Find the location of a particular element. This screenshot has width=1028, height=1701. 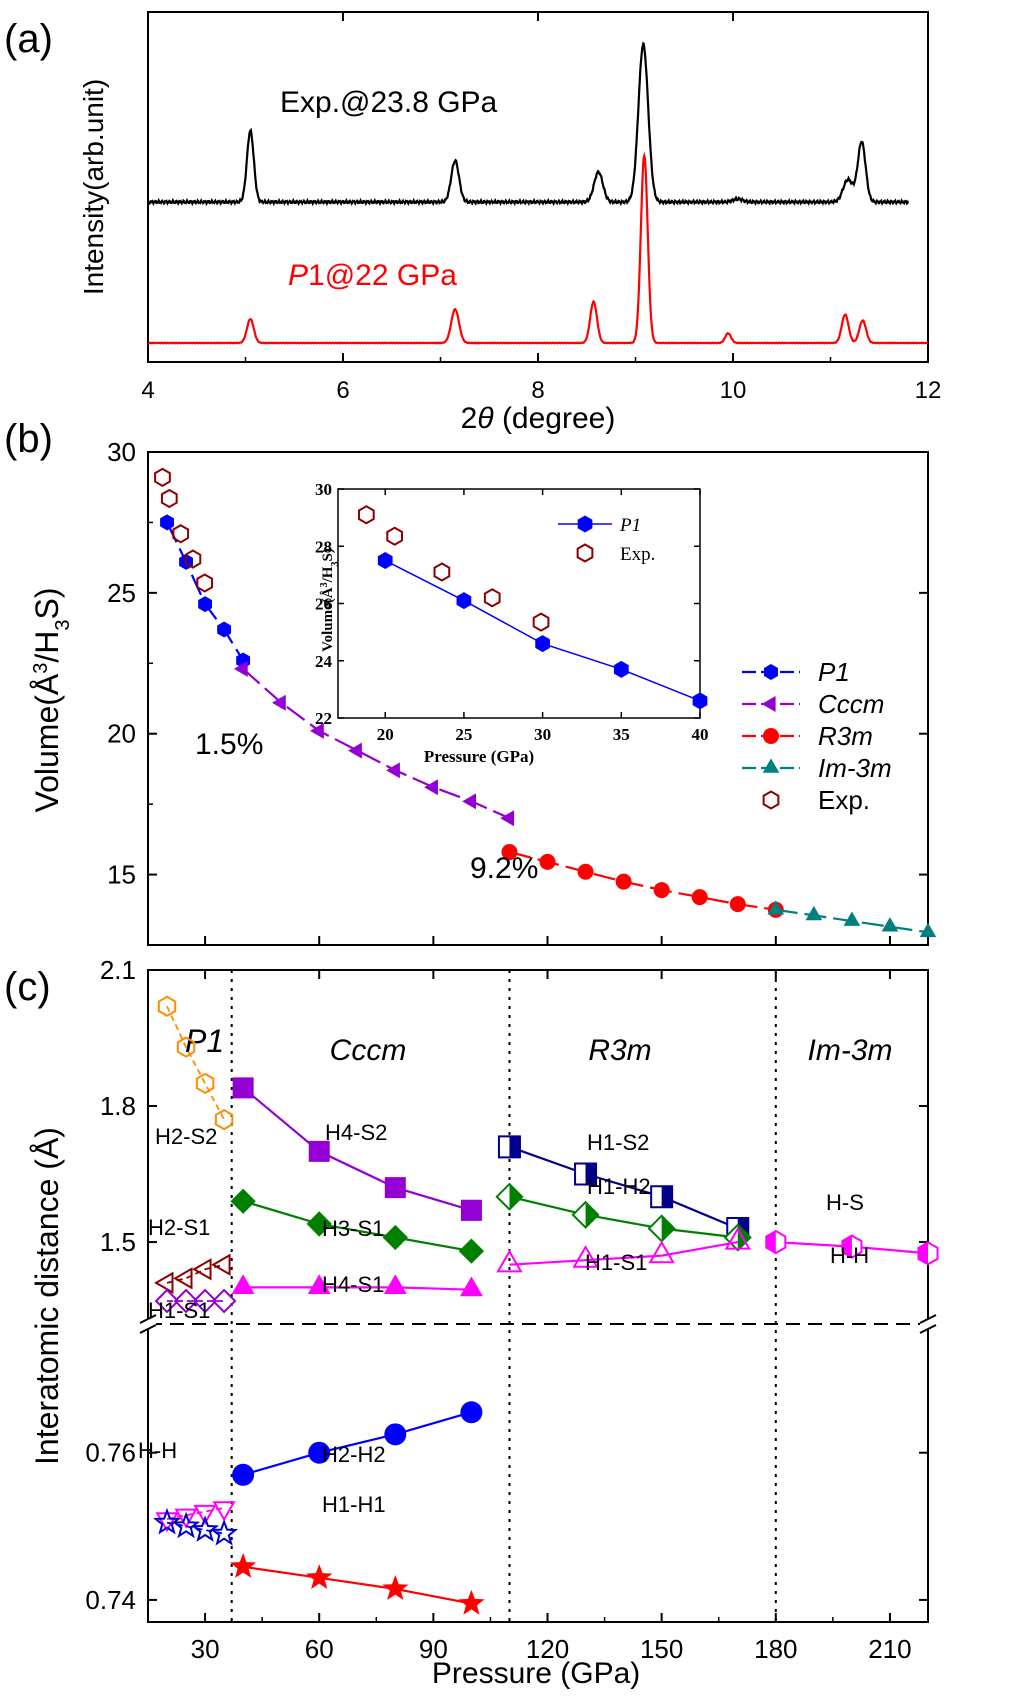

distance-label: H2-S1 is located at coordinates (179, 1227).